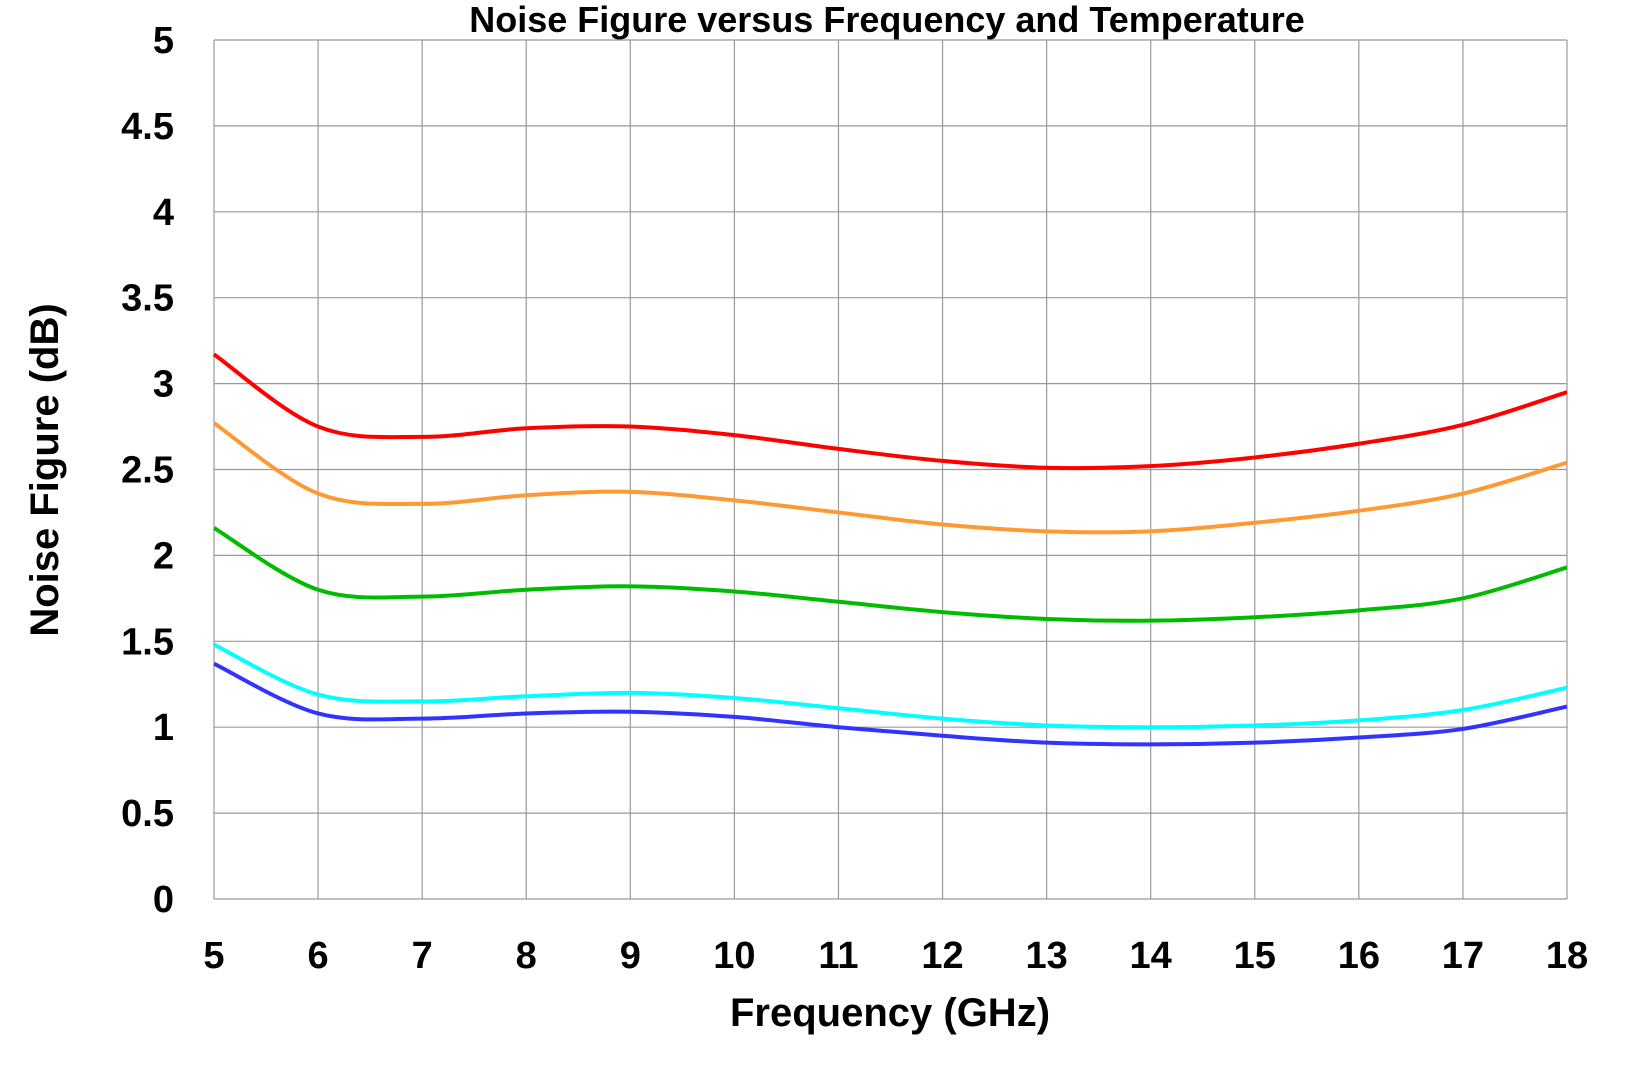 The width and height of the screenshot is (1634, 1067). I want to click on x-tick-label: 10, so click(734, 956).